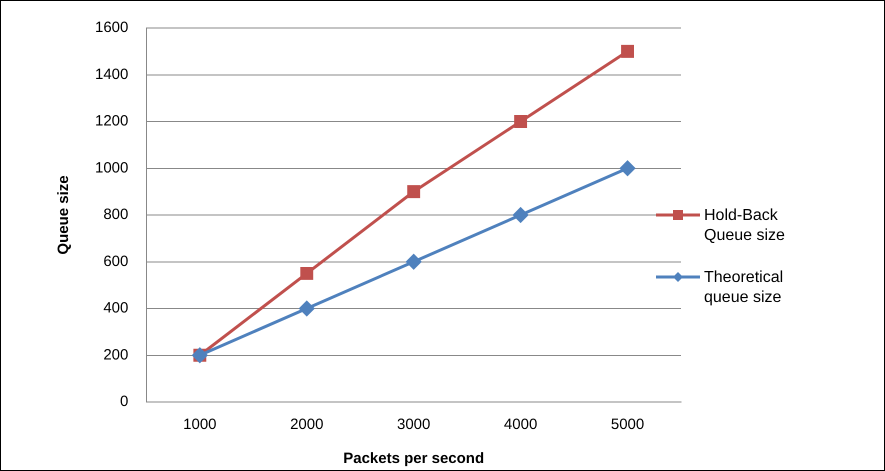  Describe the element at coordinates (307, 425) in the screenshot. I see `x-tick-label: 2000` at that location.